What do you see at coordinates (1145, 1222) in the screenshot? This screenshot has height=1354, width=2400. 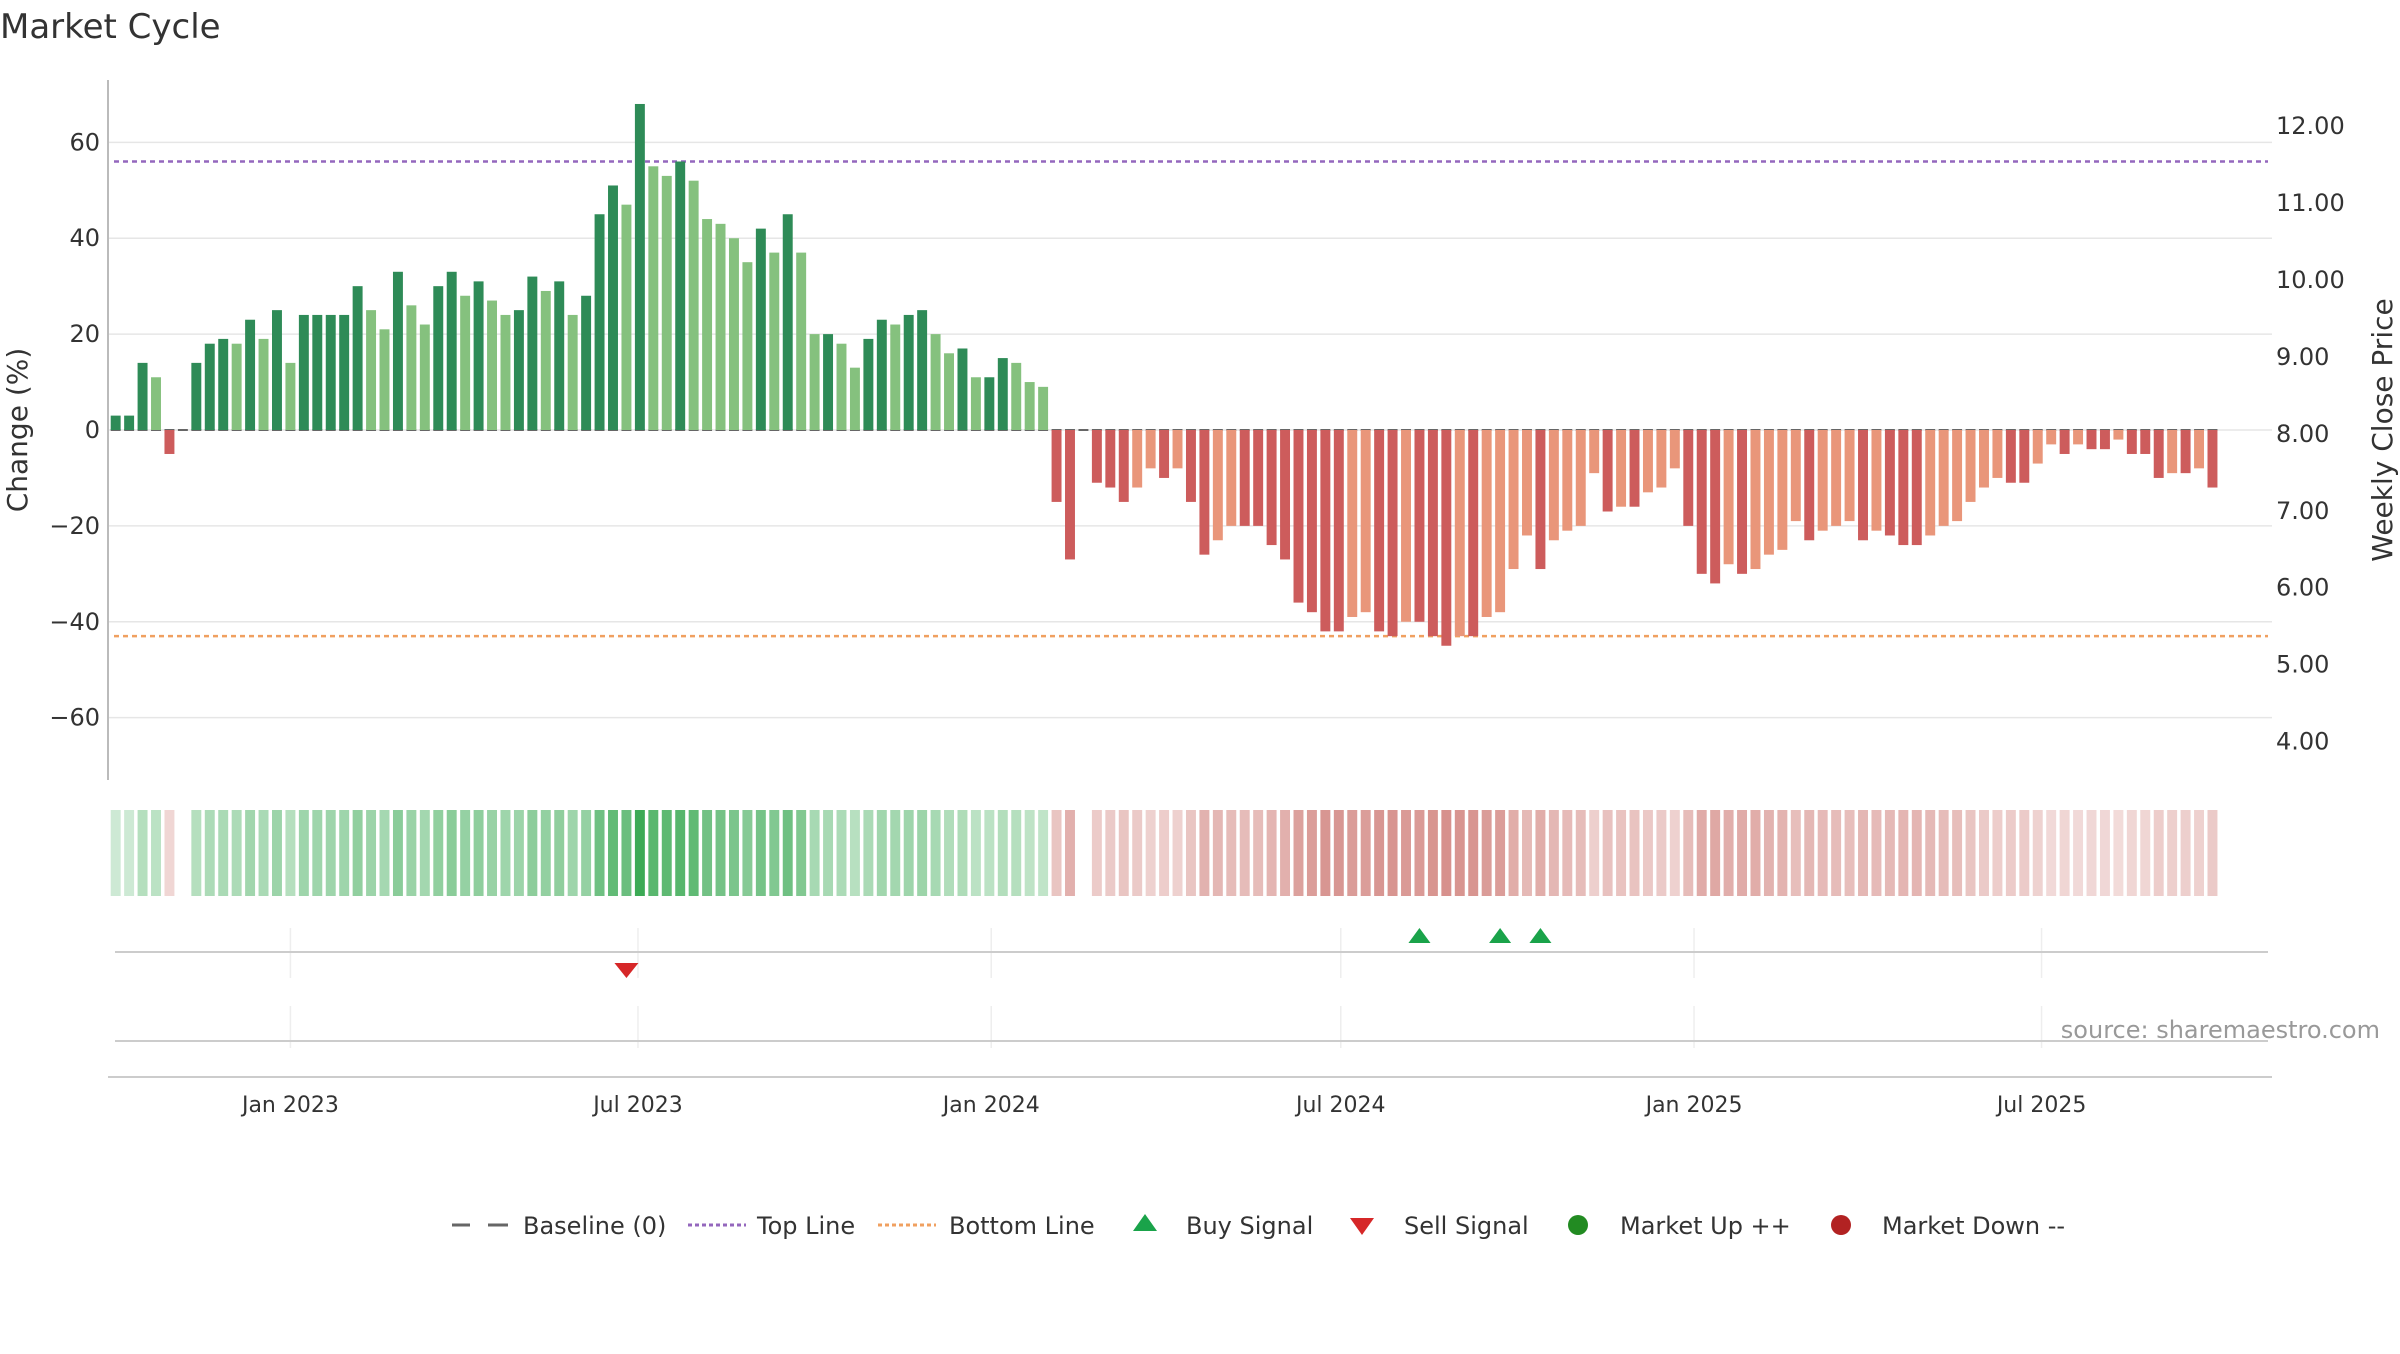 I see `triangle-up-icon` at bounding box center [1145, 1222].